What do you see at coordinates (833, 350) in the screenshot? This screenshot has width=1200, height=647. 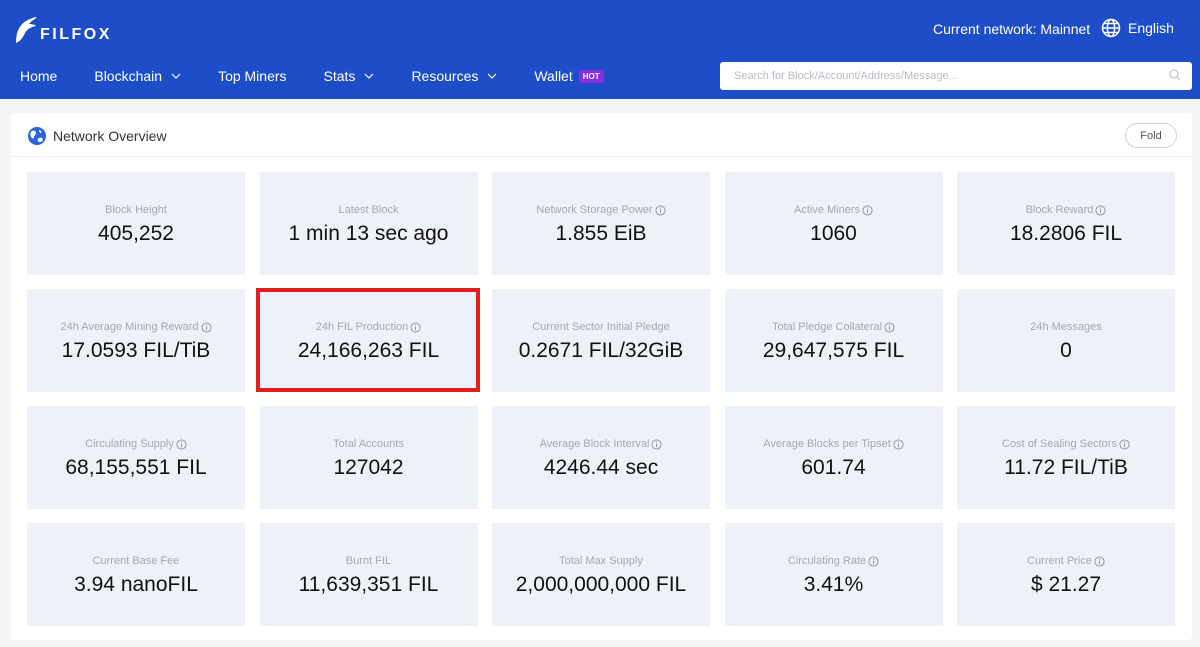 I see `stat-value: 29,647,575 FIL` at bounding box center [833, 350].